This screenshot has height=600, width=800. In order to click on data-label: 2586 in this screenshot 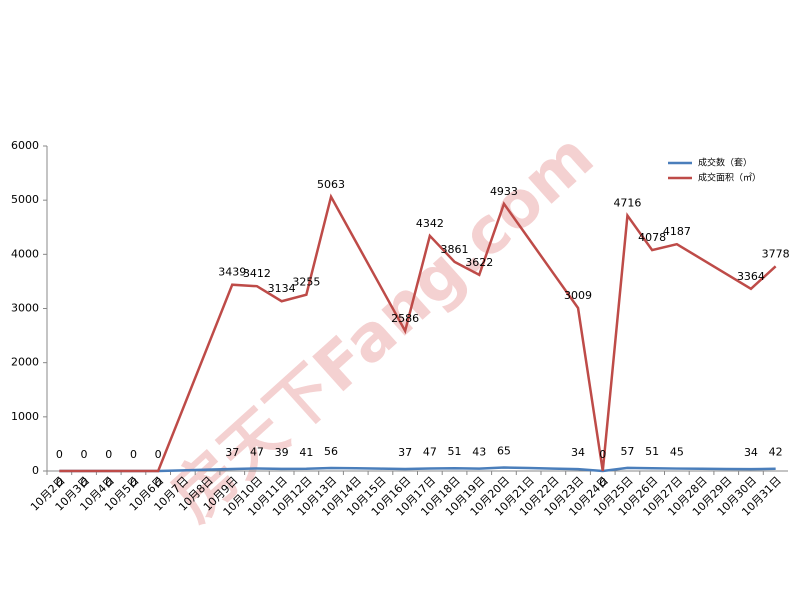, I will do `click(405, 318)`.